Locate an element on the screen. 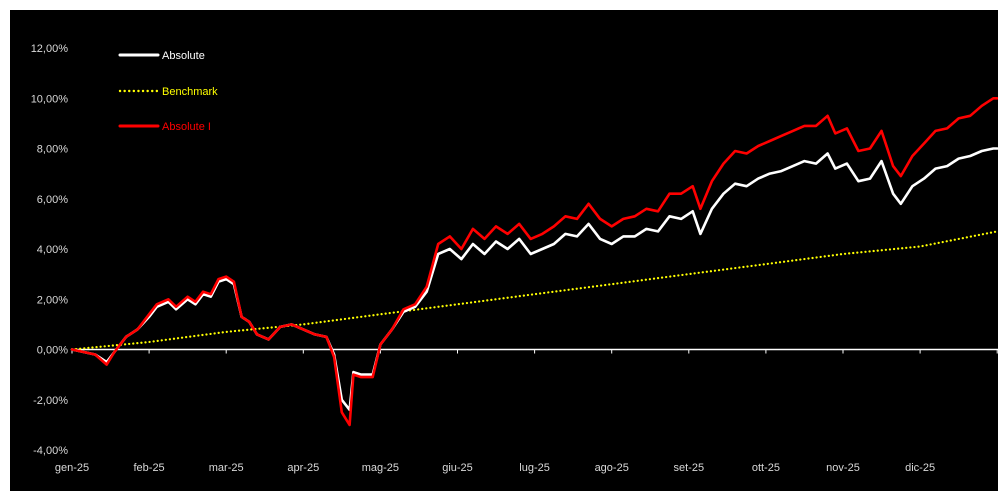 The image size is (998, 491). y-tick-label: 0,00% is located at coordinates (52, 351).